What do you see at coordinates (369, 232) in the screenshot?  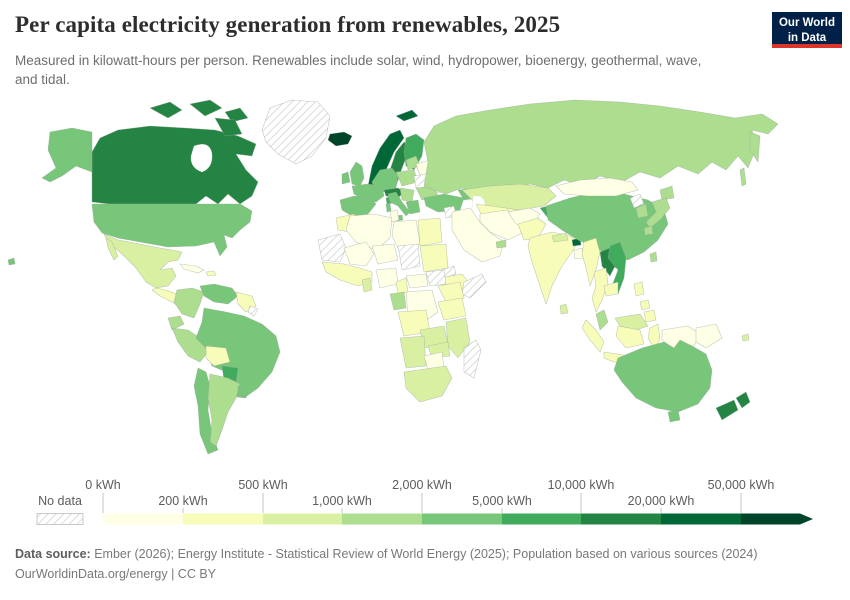 I see `region-algeria` at bounding box center [369, 232].